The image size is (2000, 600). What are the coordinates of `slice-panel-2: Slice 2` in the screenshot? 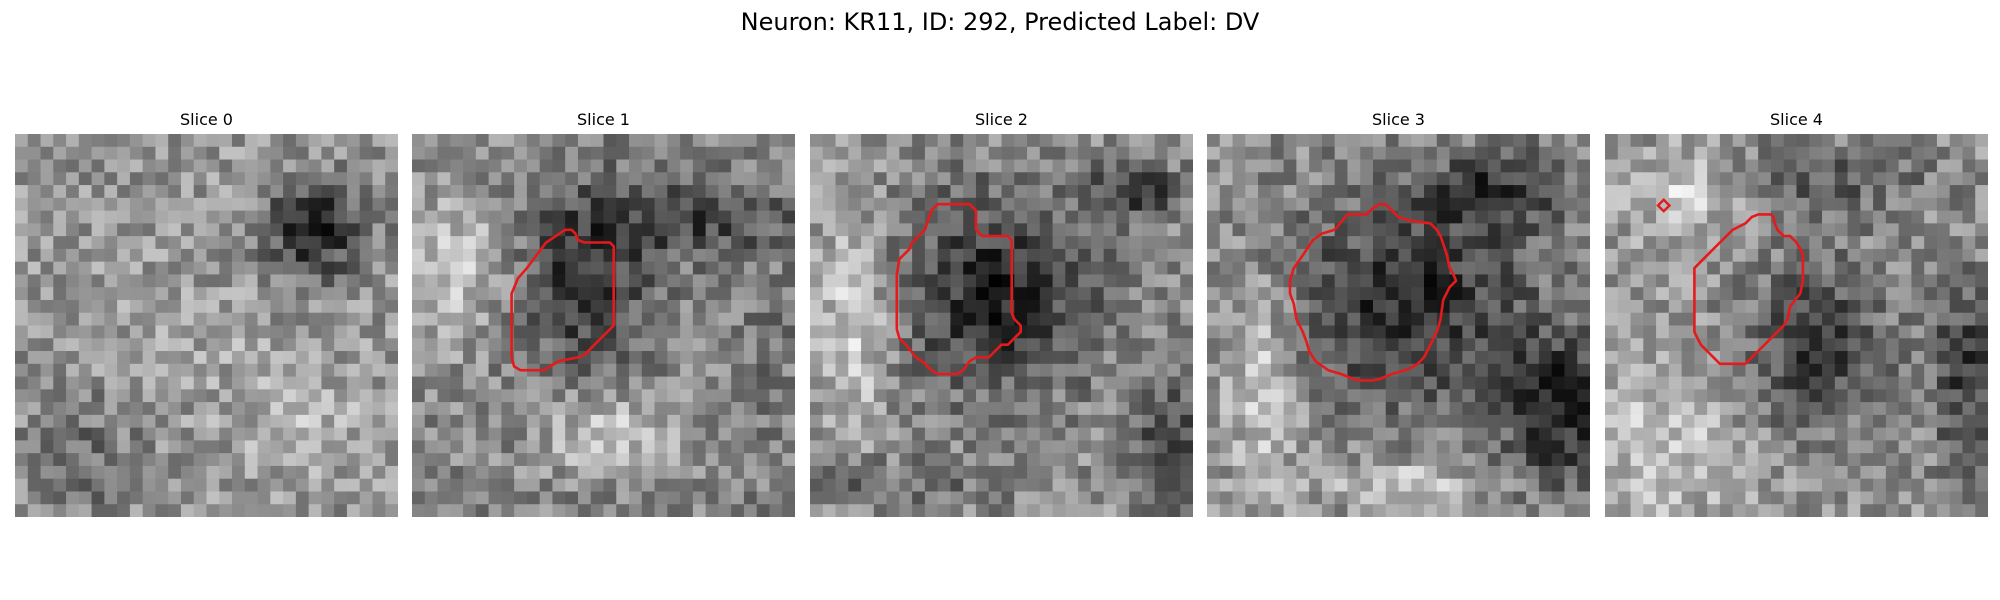 It's located at (1001, 313).